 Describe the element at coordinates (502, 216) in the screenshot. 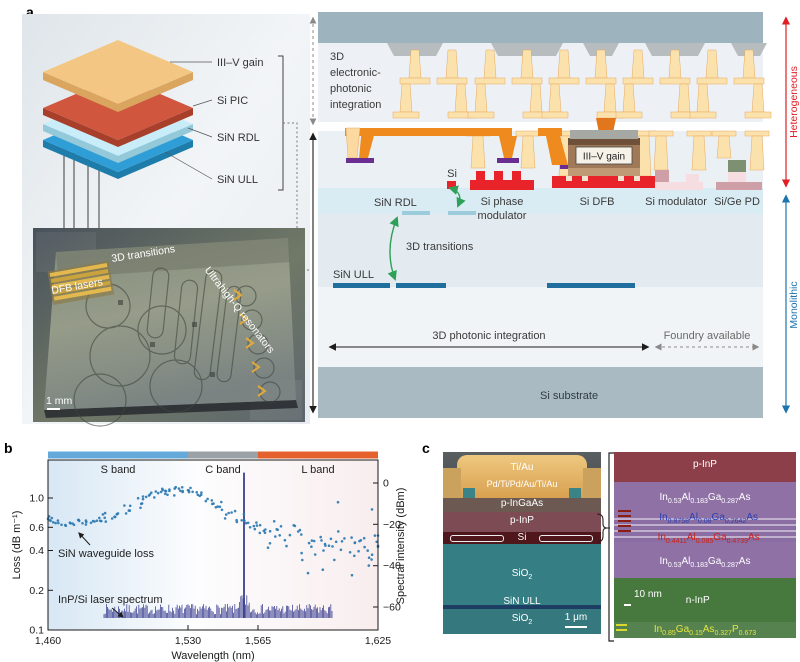

I see `si-phase-label2: modulator` at that location.